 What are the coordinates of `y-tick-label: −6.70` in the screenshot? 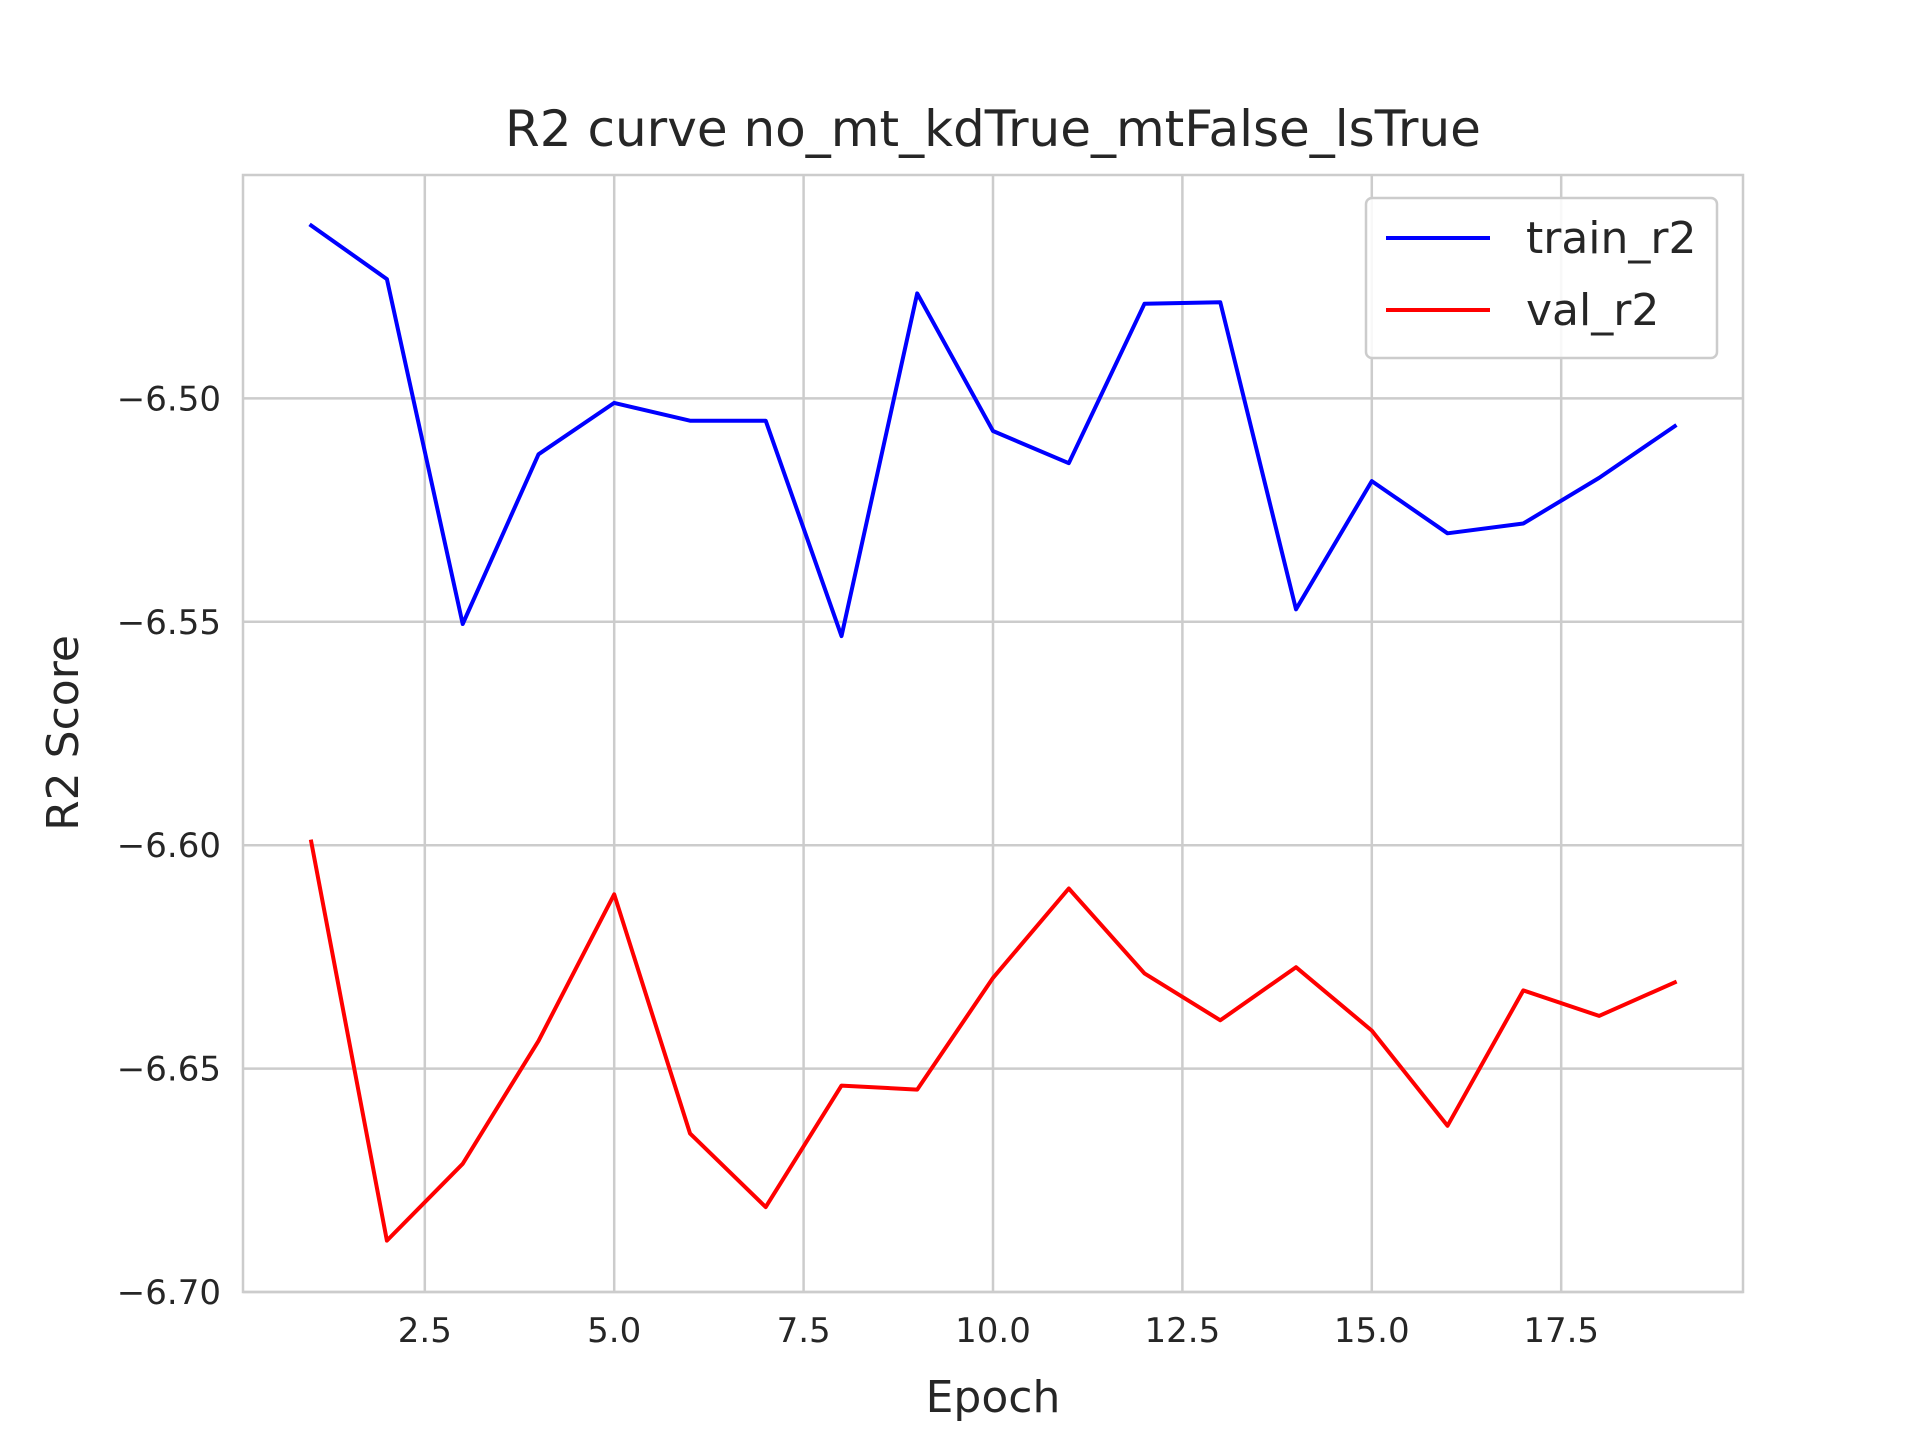 It's located at (169, 1293).